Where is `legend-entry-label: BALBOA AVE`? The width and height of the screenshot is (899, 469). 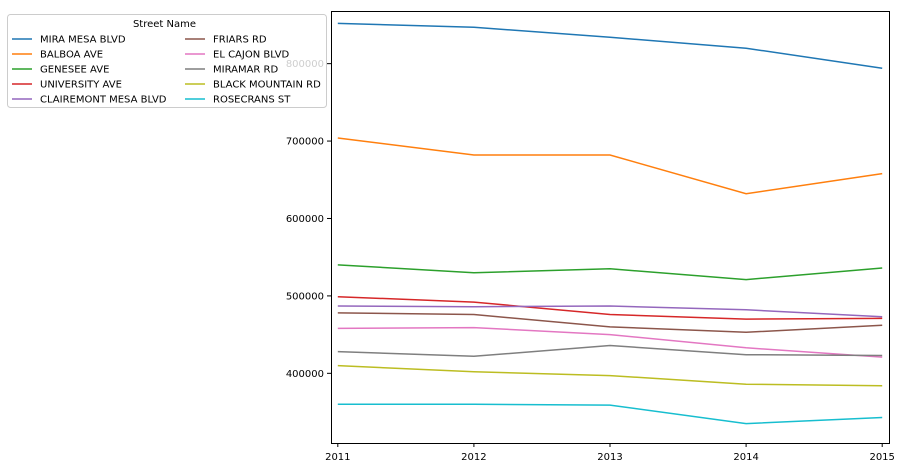
legend-entry-label: BALBOA AVE is located at coordinates (71, 55).